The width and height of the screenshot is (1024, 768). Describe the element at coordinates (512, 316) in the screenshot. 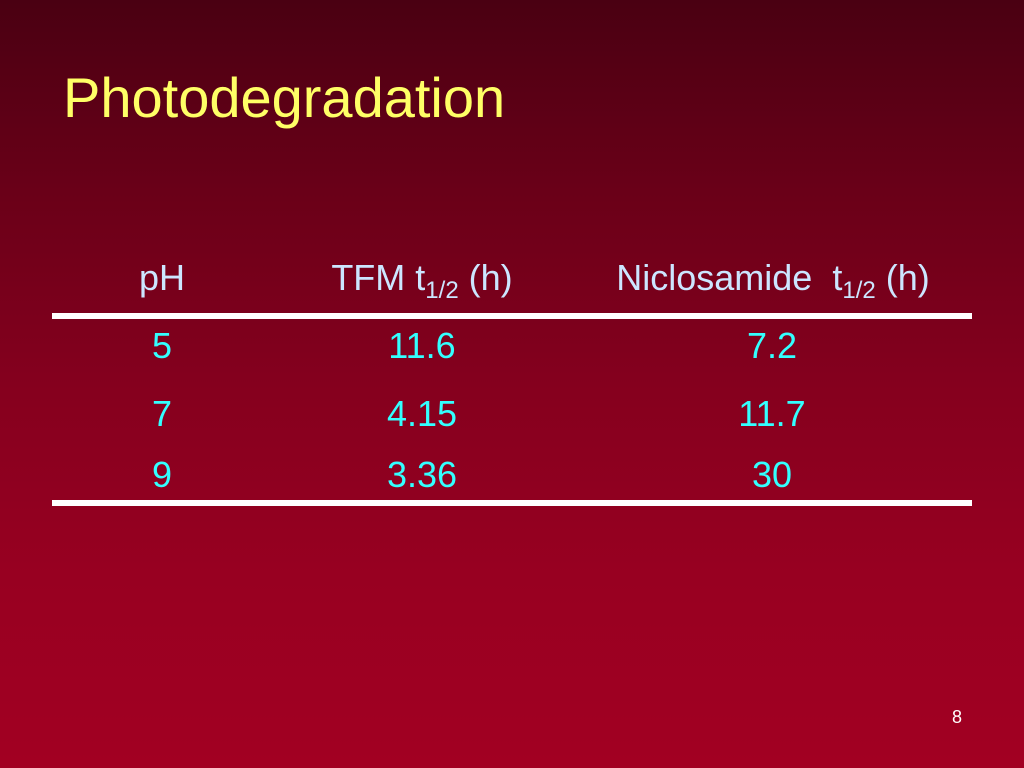

I see `table-top-rule` at that location.